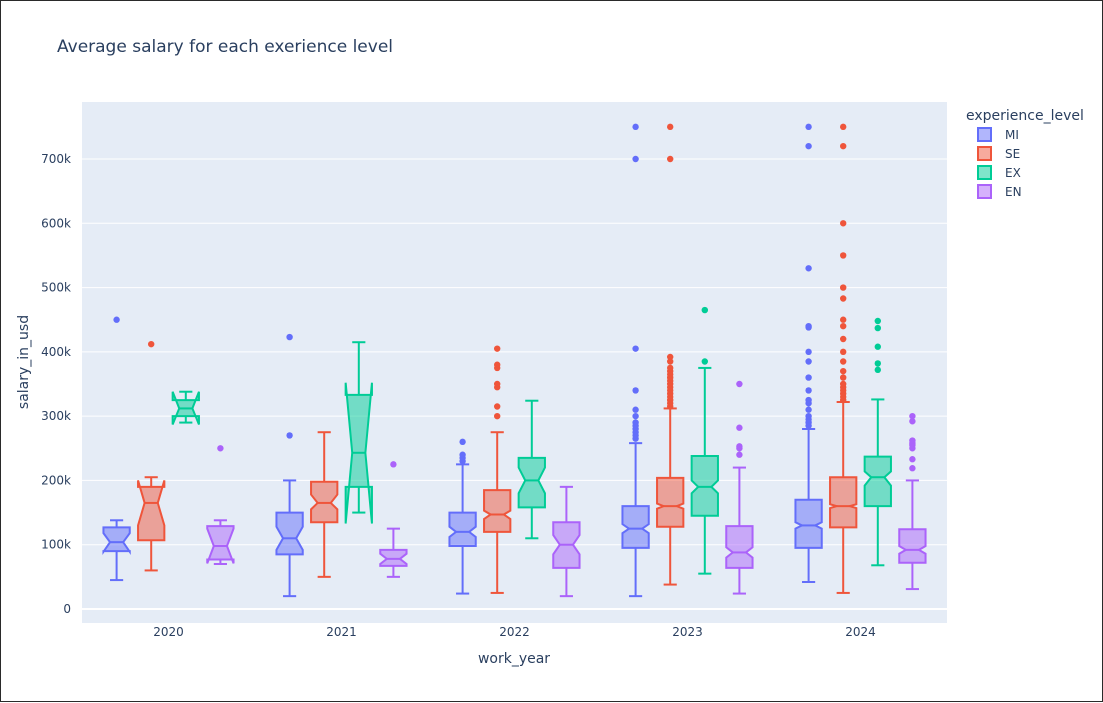 This screenshot has height=703, width=1103. What do you see at coordinates (56, 416) in the screenshot?
I see `y-tick-label: 300k` at bounding box center [56, 416].